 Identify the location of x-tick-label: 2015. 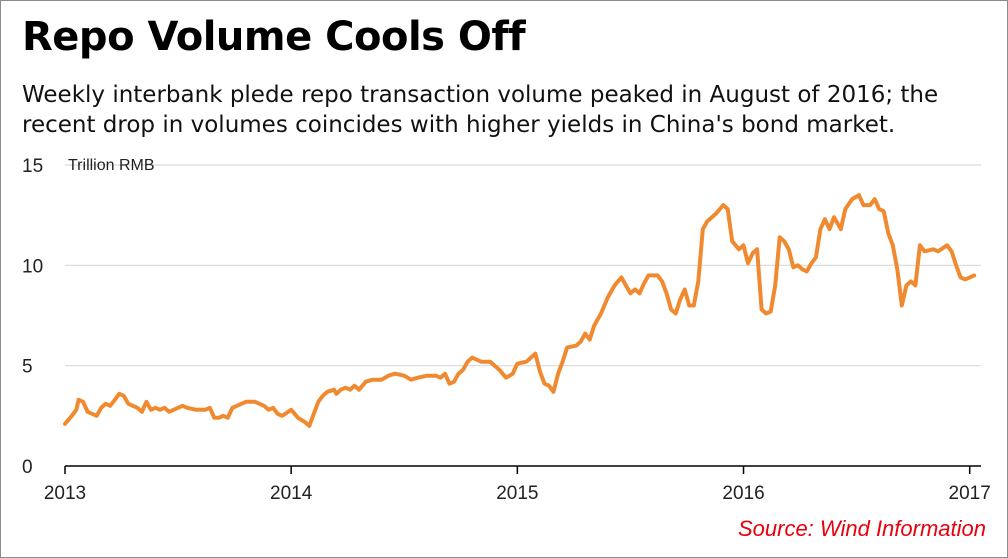
(517, 493).